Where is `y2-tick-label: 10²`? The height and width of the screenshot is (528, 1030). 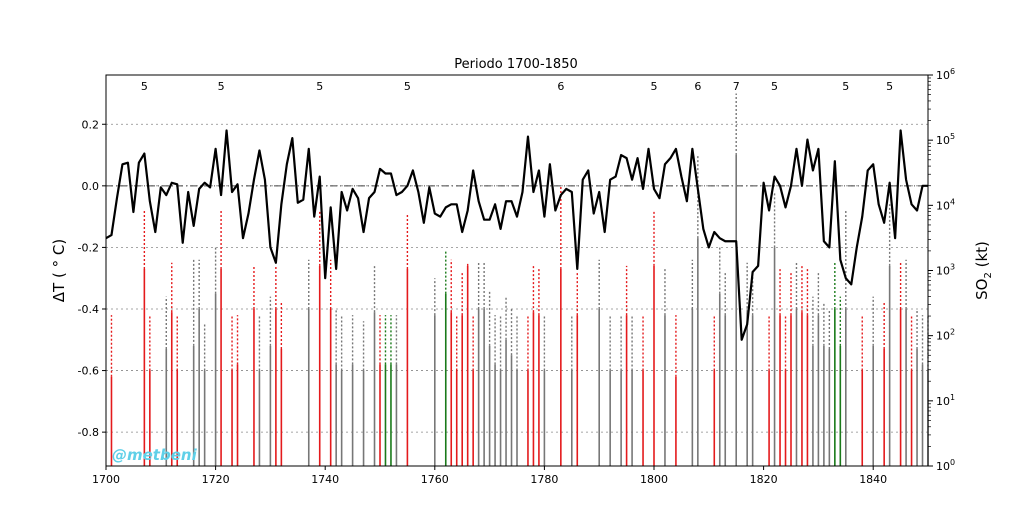 y2-tick-label: 10² is located at coordinates (945, 335).